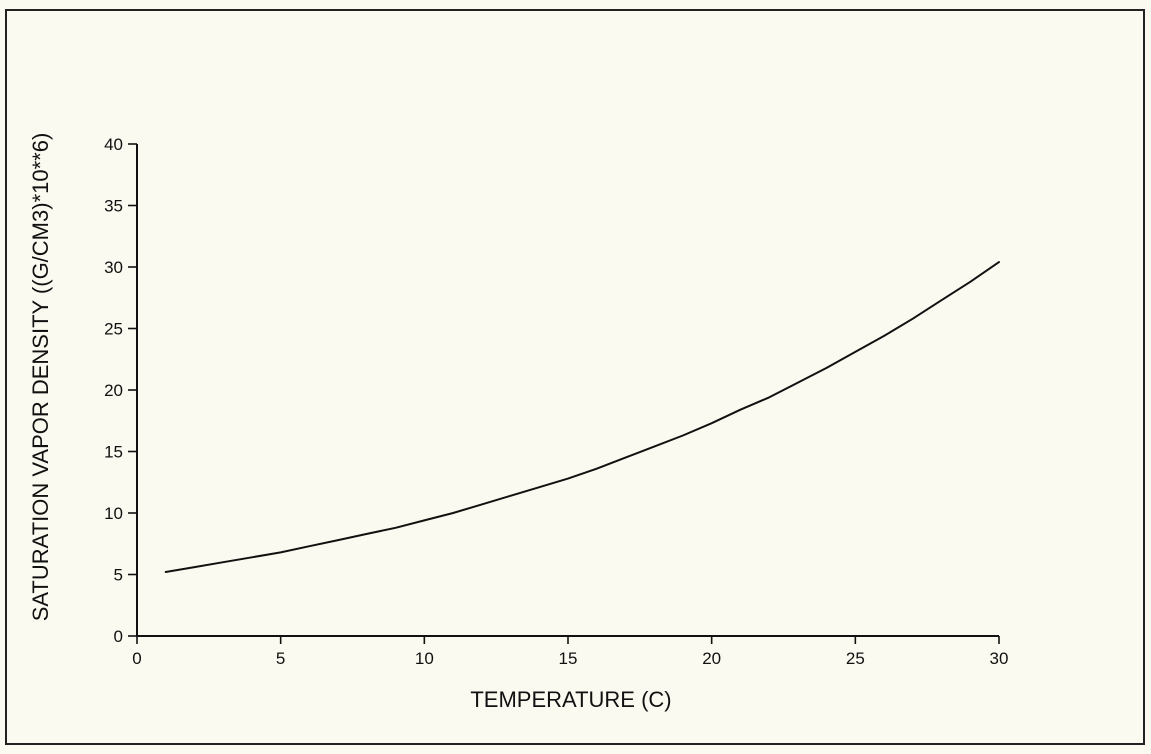  I want to click on y-tick-label: 5, so click(118, 575).